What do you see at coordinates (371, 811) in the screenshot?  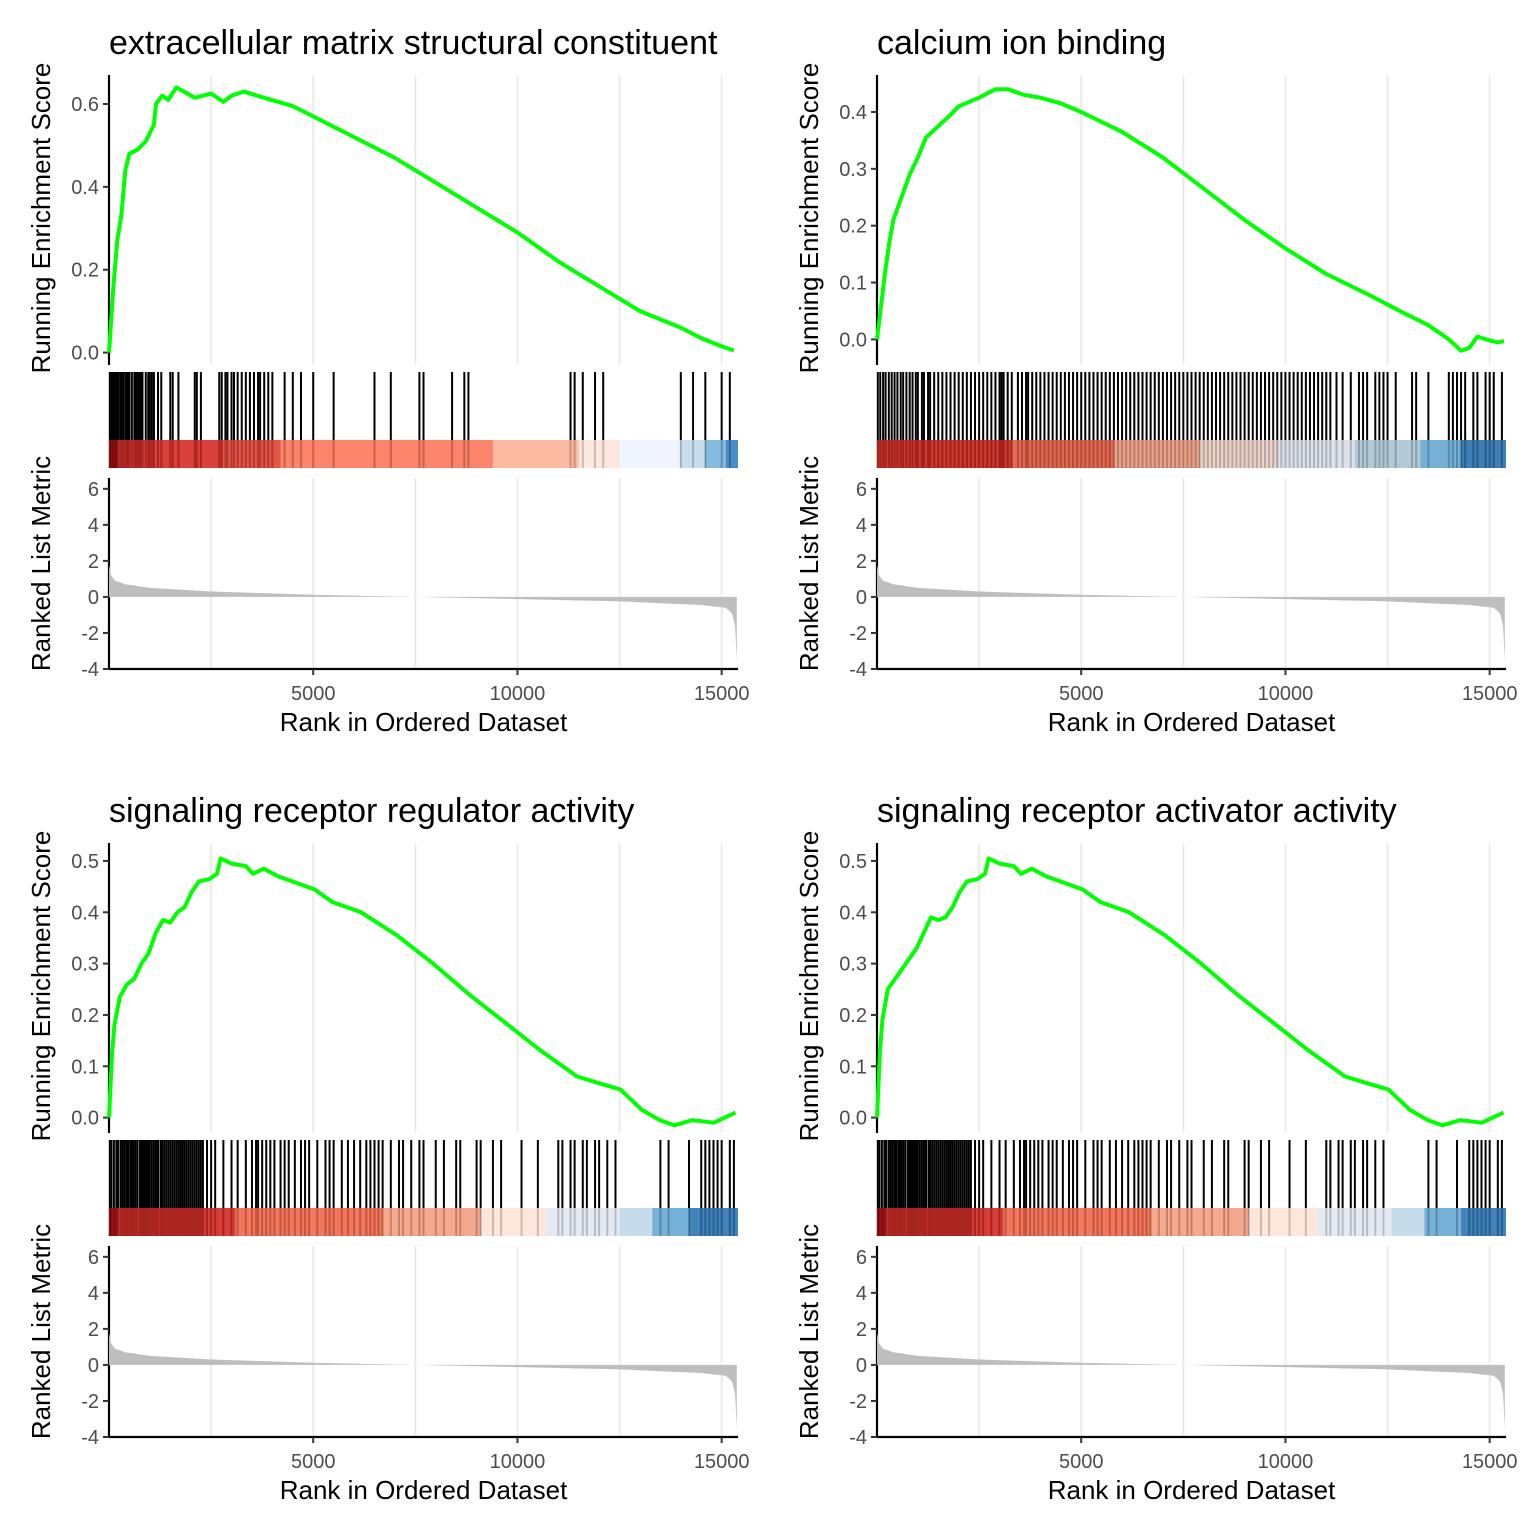 I see `panel-title: signaling receptor regulator activity` at bounding box center [371, 811].